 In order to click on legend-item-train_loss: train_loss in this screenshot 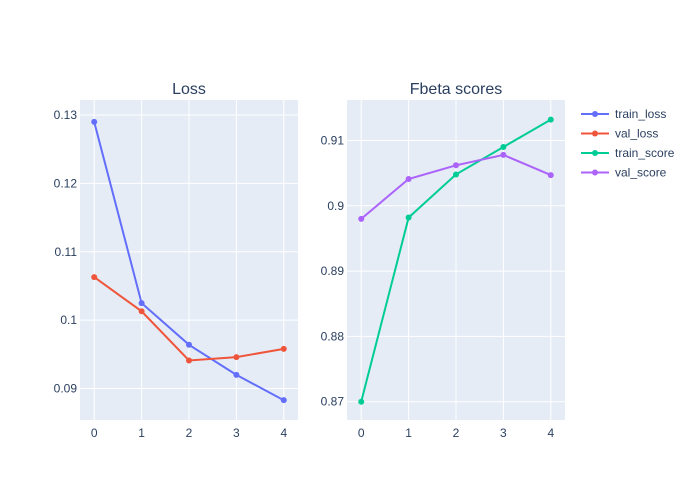, I will do `click(623, 114)`.